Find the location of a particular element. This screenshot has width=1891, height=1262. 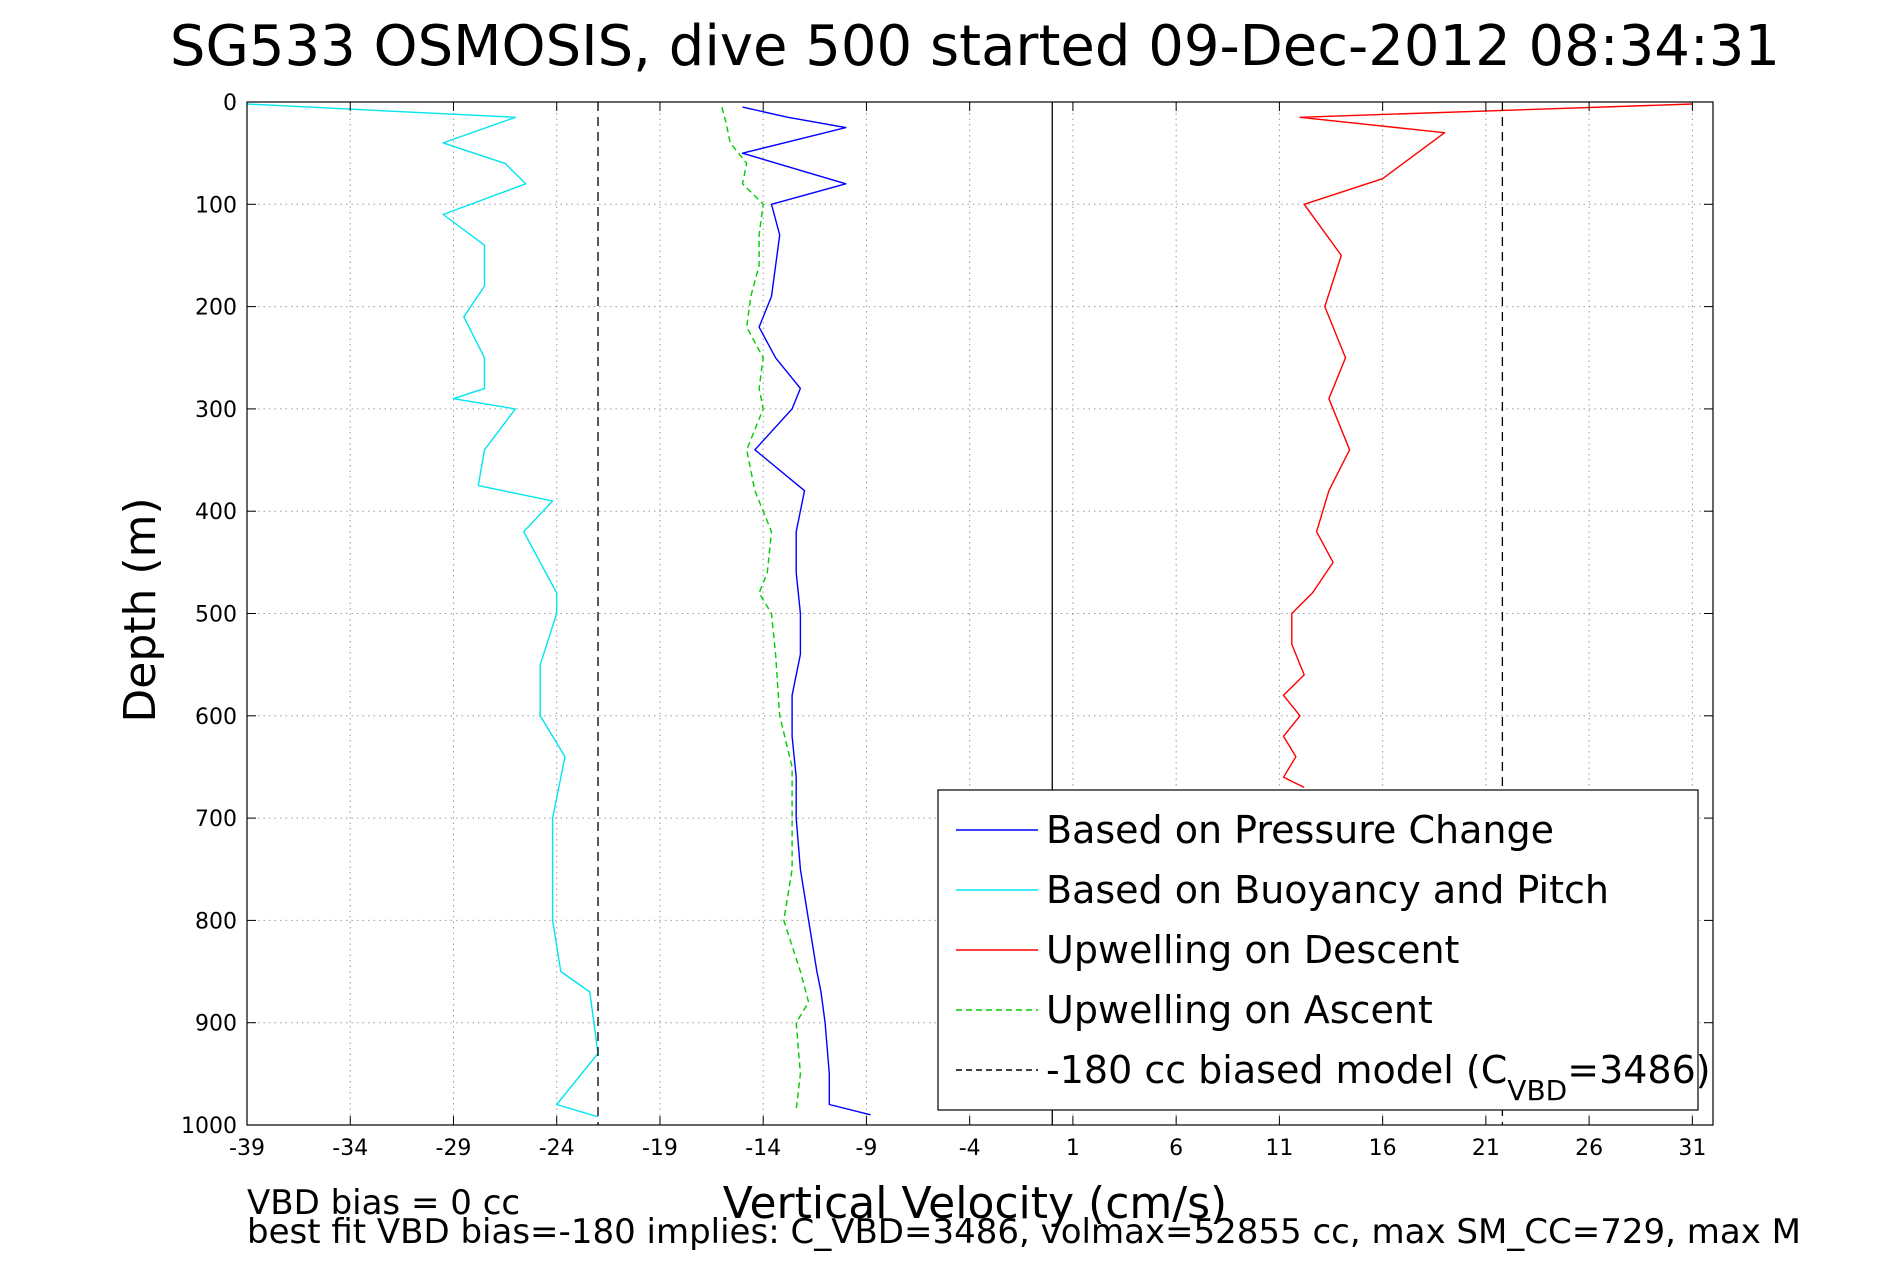

y-tick-label-10: 1000 is located at coordinates (209, 1126).